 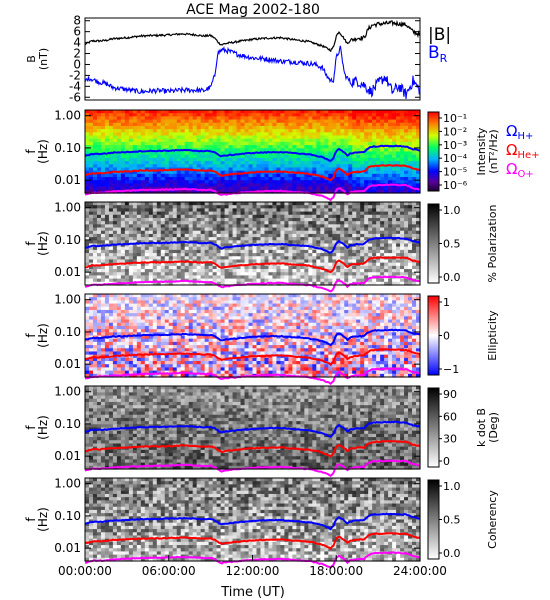 I want to click on colorbar-tick-label: 10⁻⁵, so click(x=455, y=172).